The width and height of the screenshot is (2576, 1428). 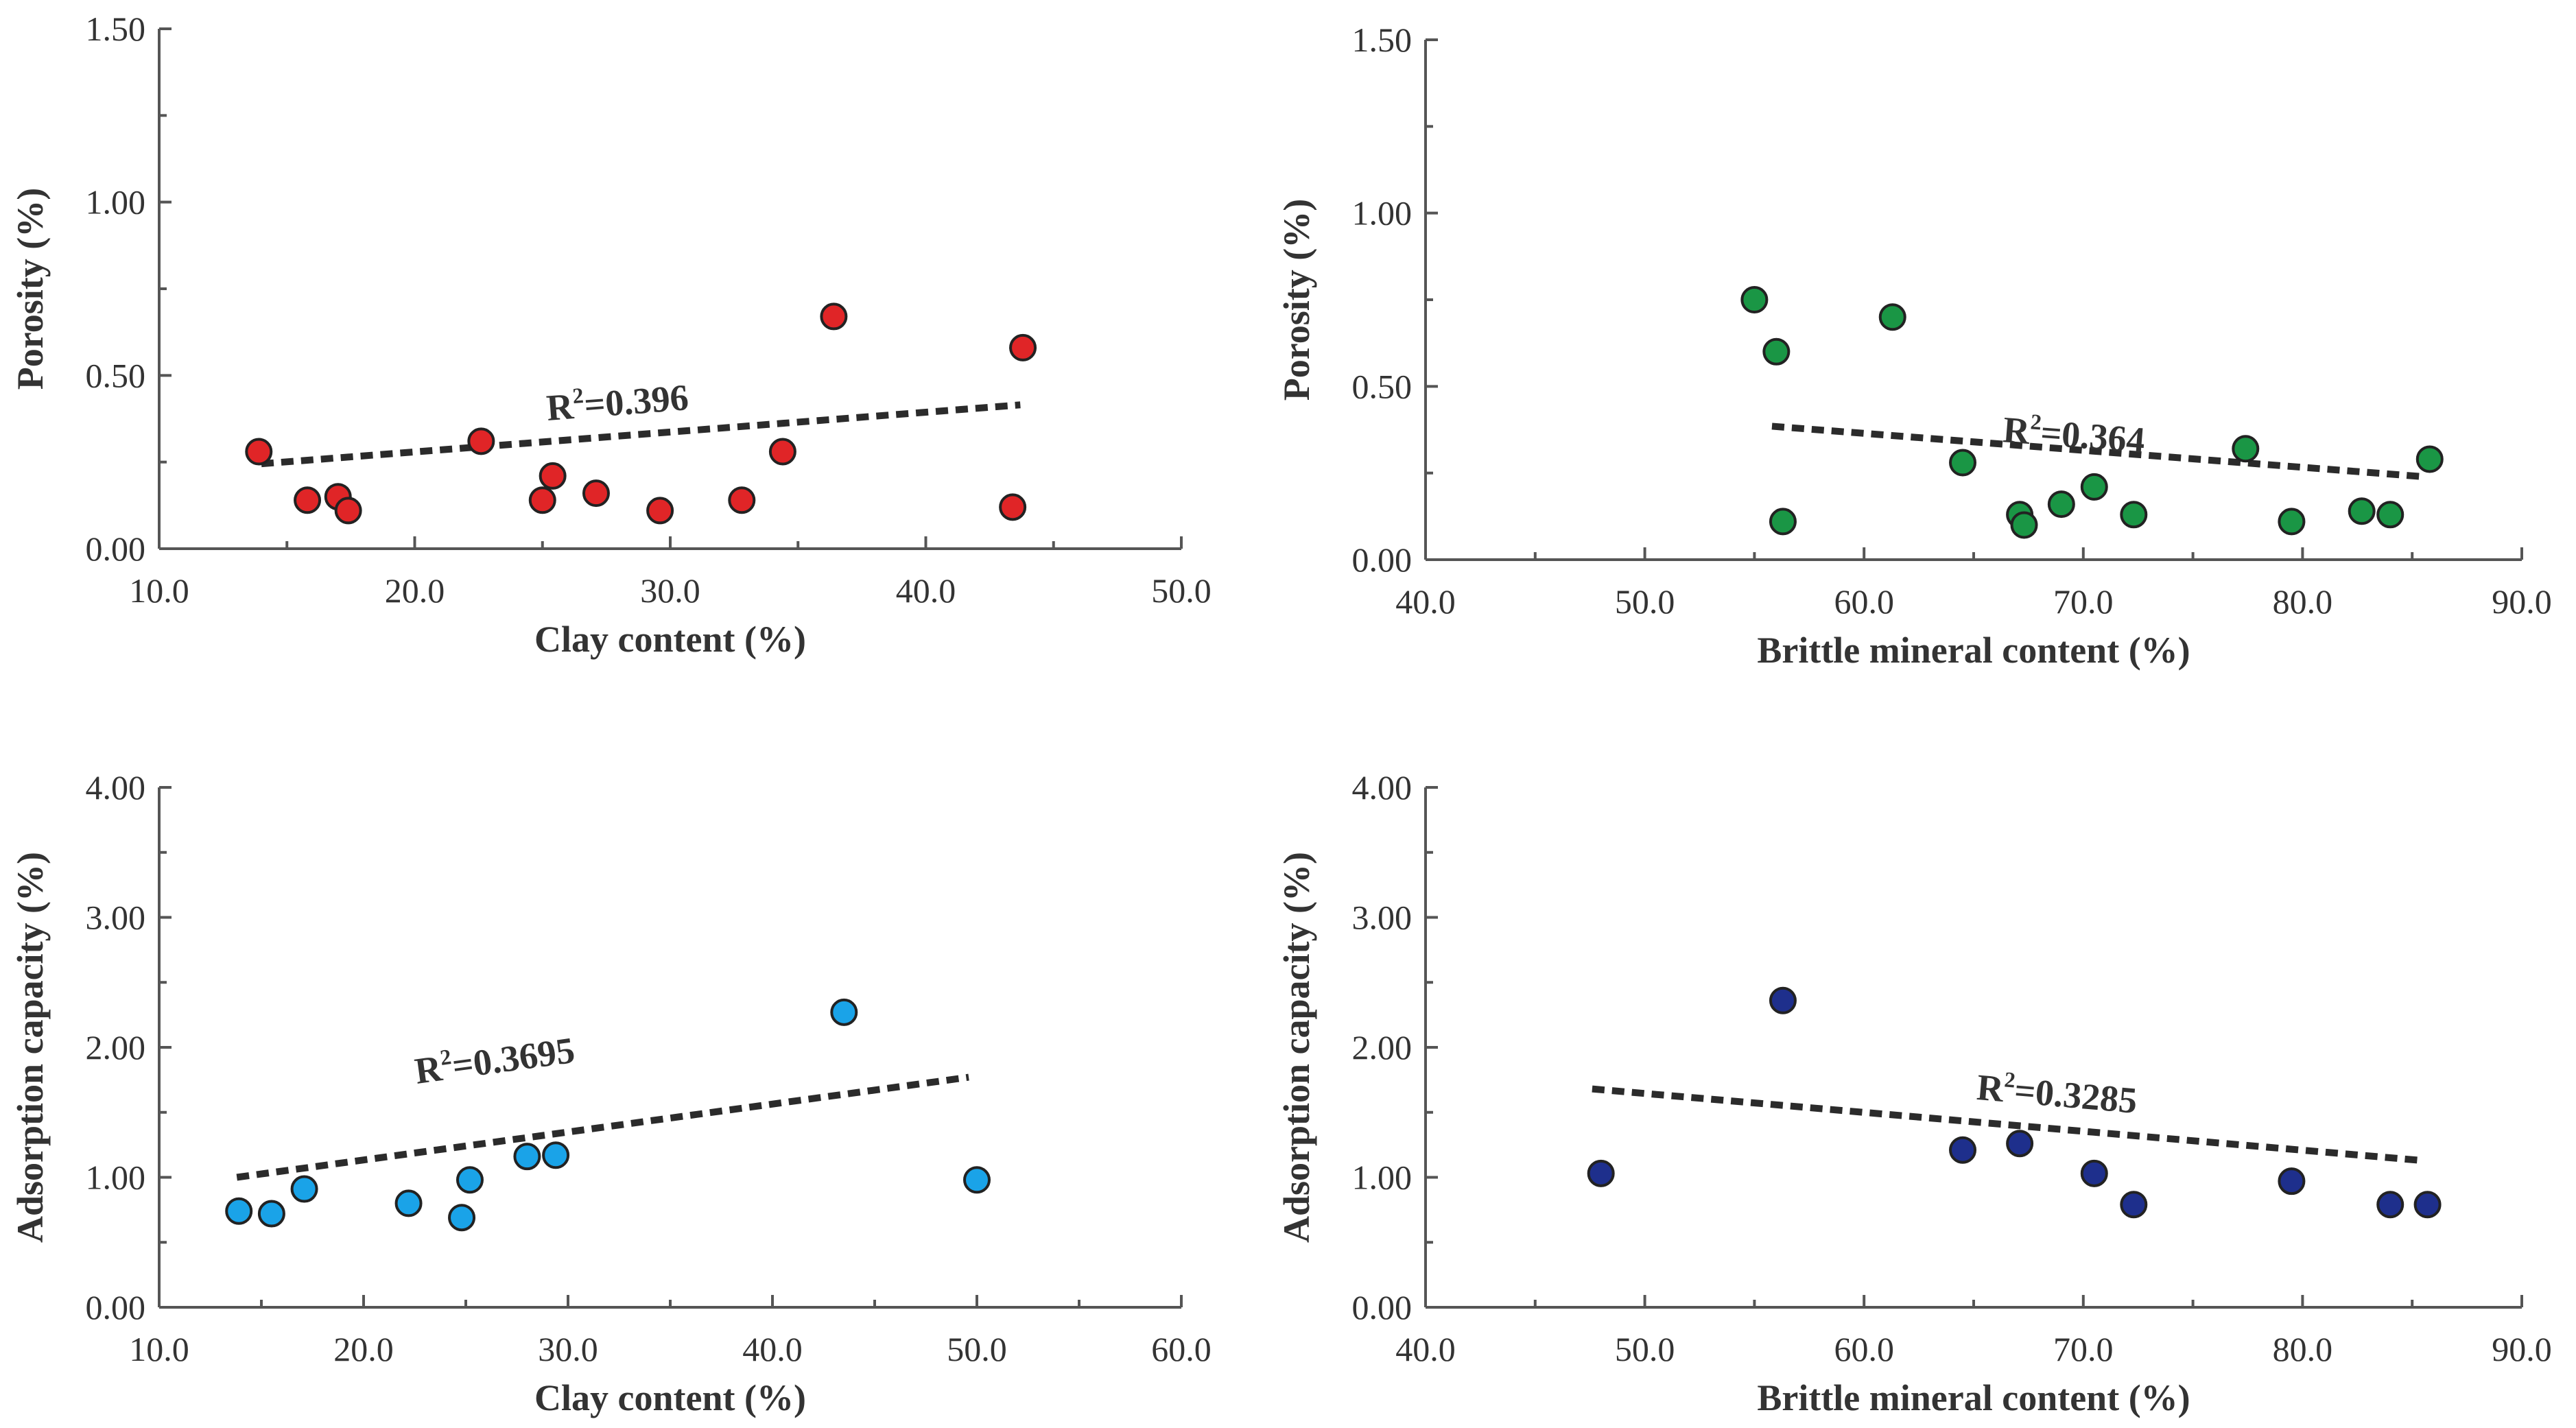 What do you see at coordinates (363, 1349) in the screenshot?
I see `x-tick-label: 20.0` at bounding box center [363, 1349].